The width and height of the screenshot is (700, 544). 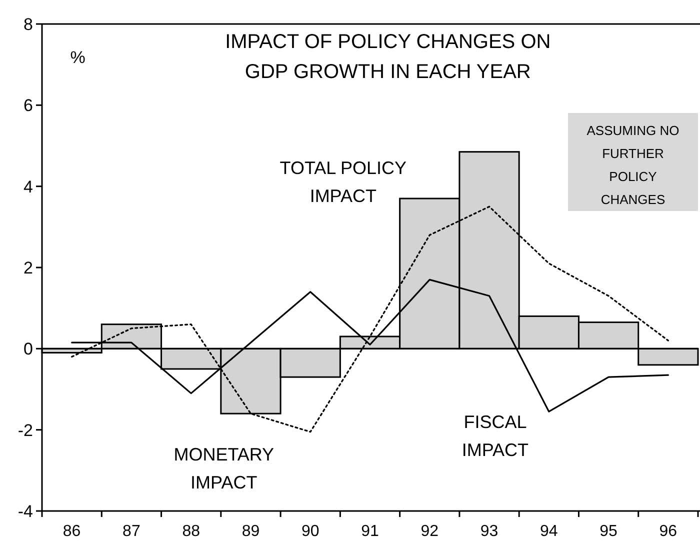 What do you see at coordinates (224, 468) in the screenshot?
I see `series-label: MONETARY IMPACT` at bounding box center [224, 468].